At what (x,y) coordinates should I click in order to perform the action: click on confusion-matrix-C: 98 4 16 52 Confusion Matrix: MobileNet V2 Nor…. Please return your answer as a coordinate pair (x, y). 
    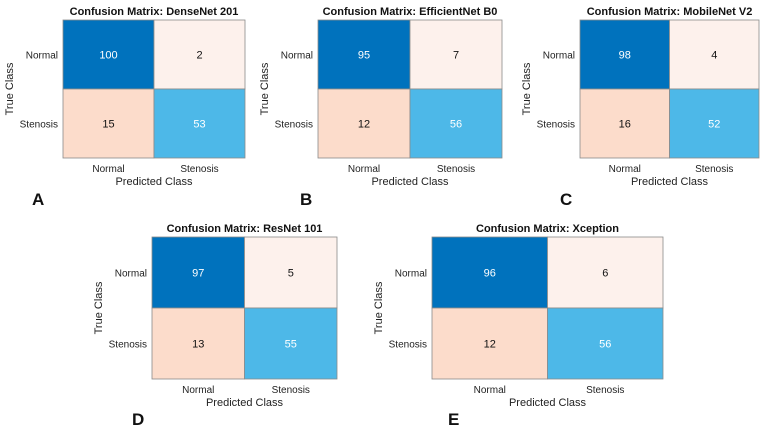
    Looking at the image, I should click on (640, 107).